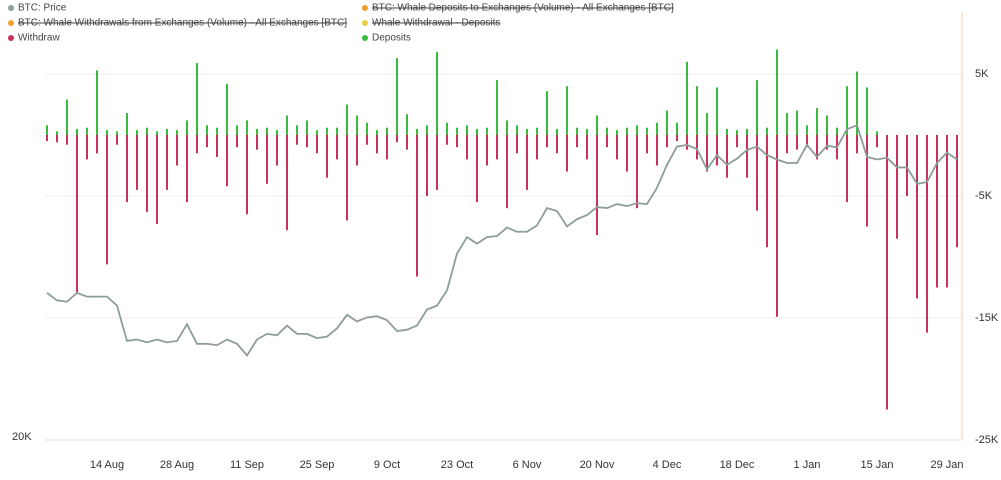 This screenshot has height=480, width=1001. Describe the element at coordinates (597, 465) in the screenshot. I see `x-tick-label: 20 Nov` at that location.